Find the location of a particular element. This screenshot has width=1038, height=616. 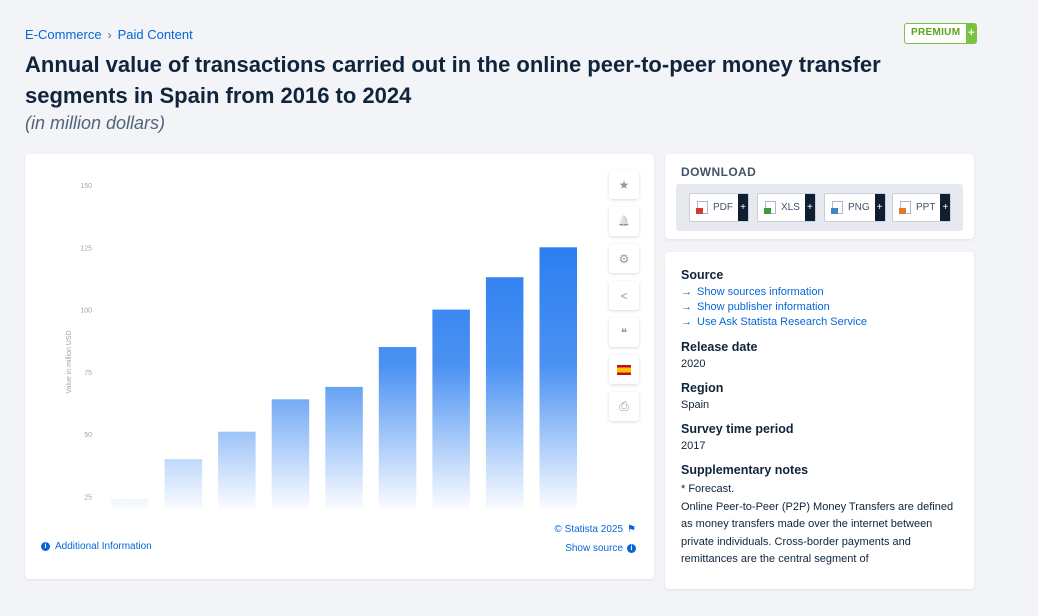

bar-2021 is located at coordinates (397, 428).